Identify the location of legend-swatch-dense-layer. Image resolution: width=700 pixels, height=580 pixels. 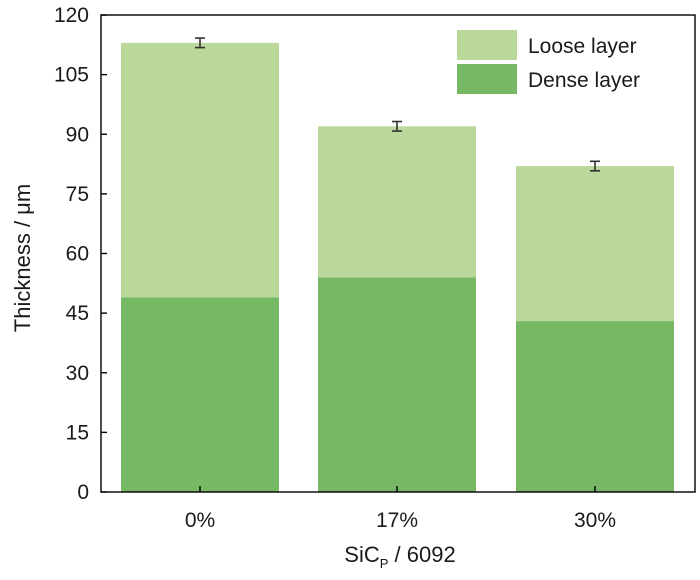
(487, 79).